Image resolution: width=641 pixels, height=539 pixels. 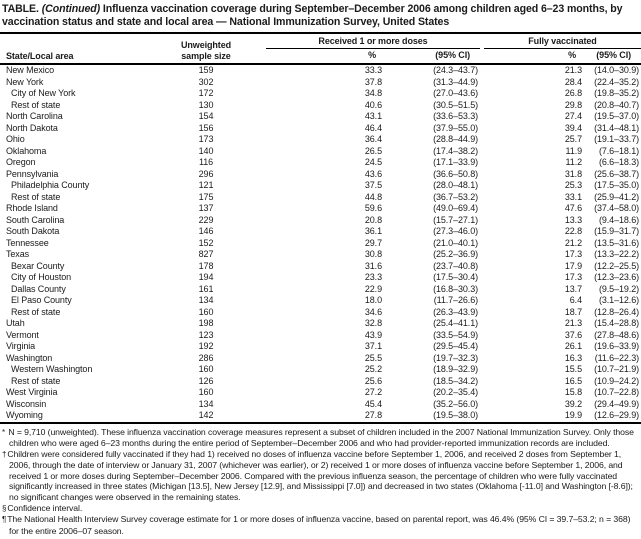 What do you see at coordinates (373, 311) in the screenshot?
I see `percent-received-cell: 34.6` at bounding box center [373, 311].